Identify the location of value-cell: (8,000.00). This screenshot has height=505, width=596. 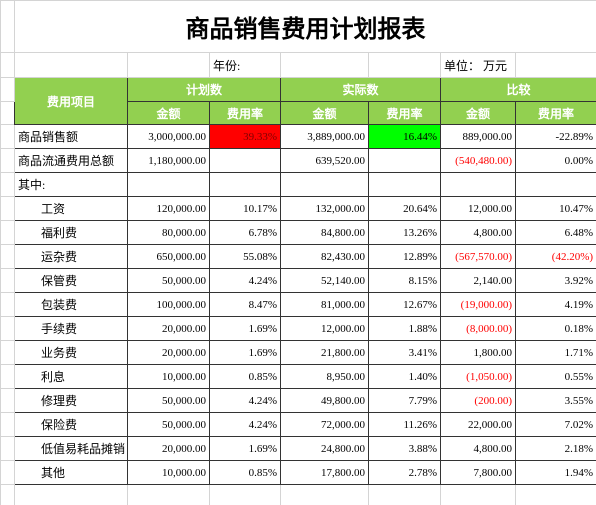
(478, 328).